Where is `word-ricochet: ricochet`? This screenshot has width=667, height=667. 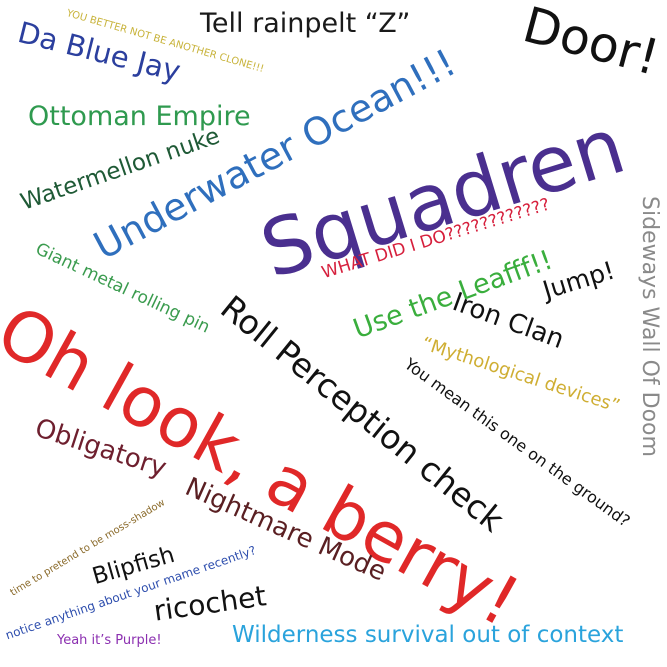
word-ricochet: ricochet is located at coordinates (210, 603).